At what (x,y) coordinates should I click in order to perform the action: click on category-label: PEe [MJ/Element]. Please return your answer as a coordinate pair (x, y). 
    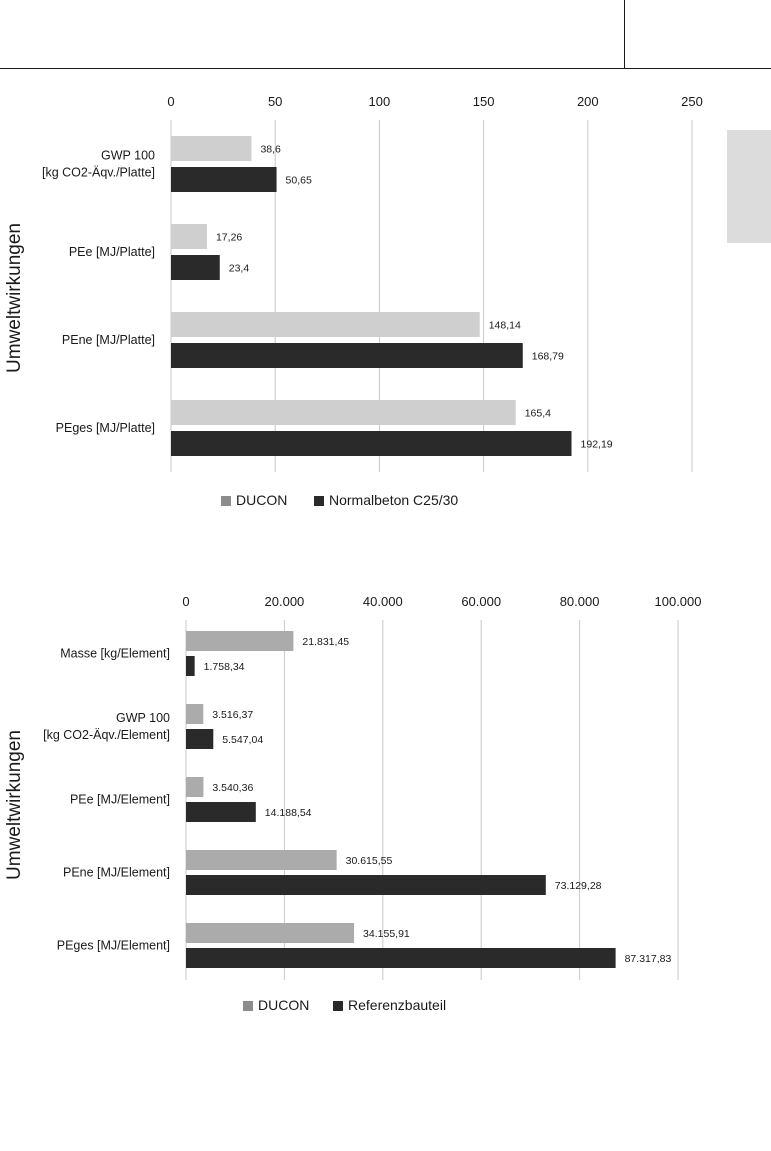
    Looking at the image, I should click on (120, 800).